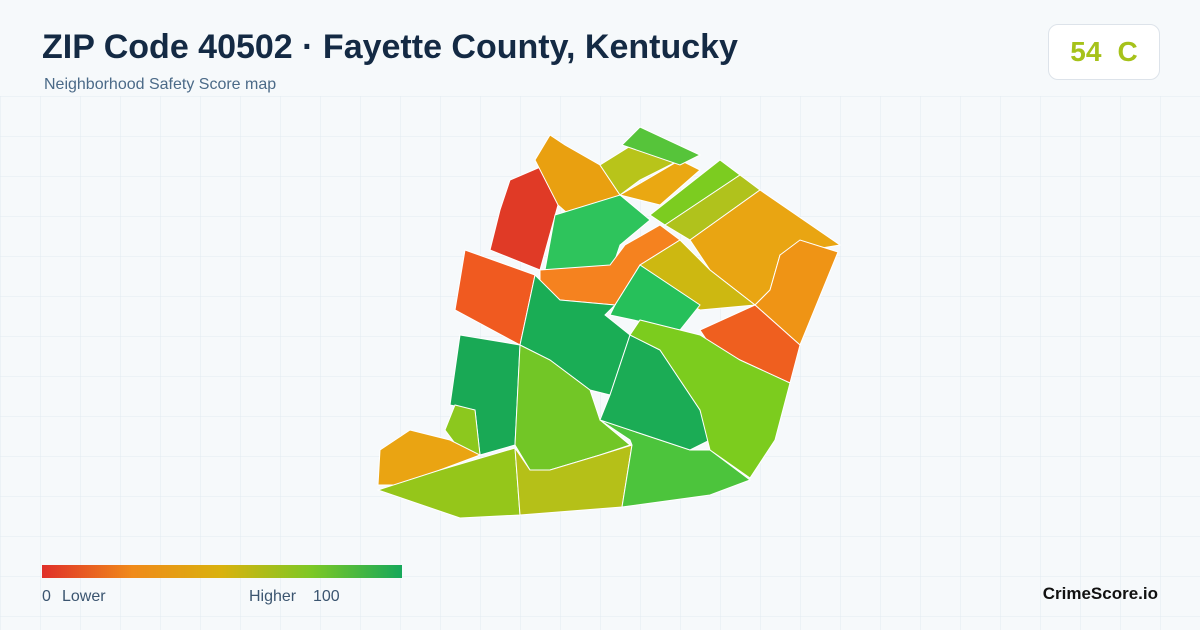 This screenshot has width=1200, height=630. I want to click on legend-max-label: Higher, so click(273, 596).